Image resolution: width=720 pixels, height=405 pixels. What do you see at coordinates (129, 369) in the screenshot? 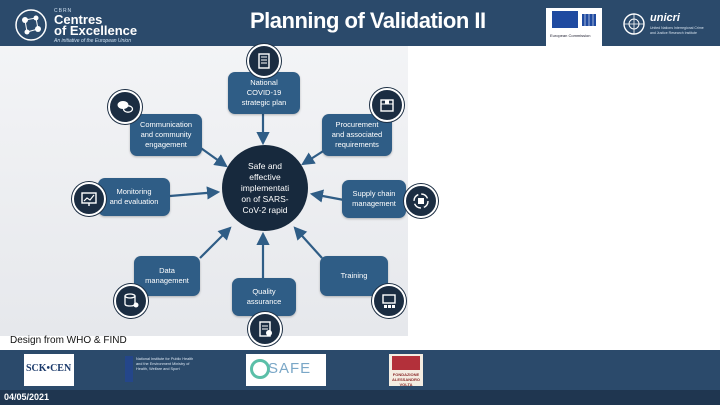
I see `rivm-mark-icon` at bounding box center [129, 369].